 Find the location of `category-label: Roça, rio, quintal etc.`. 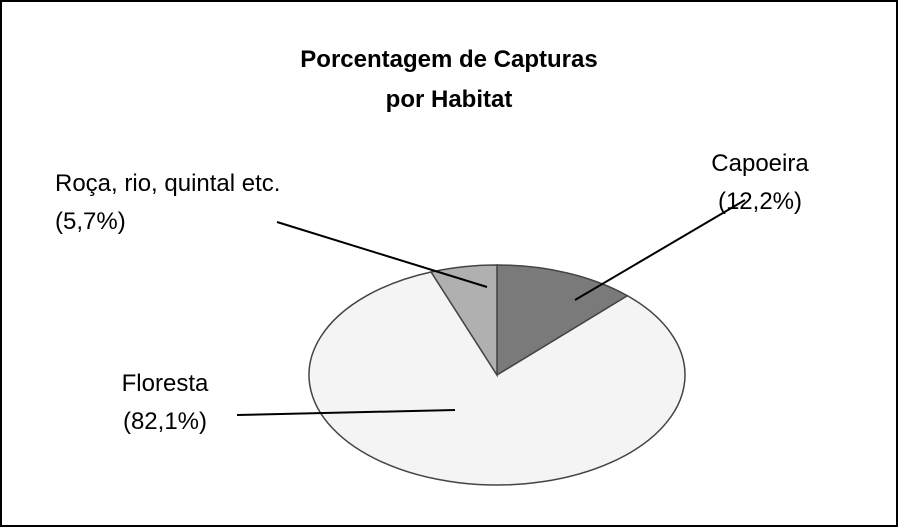

category-label: Roça, rio, quintal etc. is located at coordinates (168, 183).